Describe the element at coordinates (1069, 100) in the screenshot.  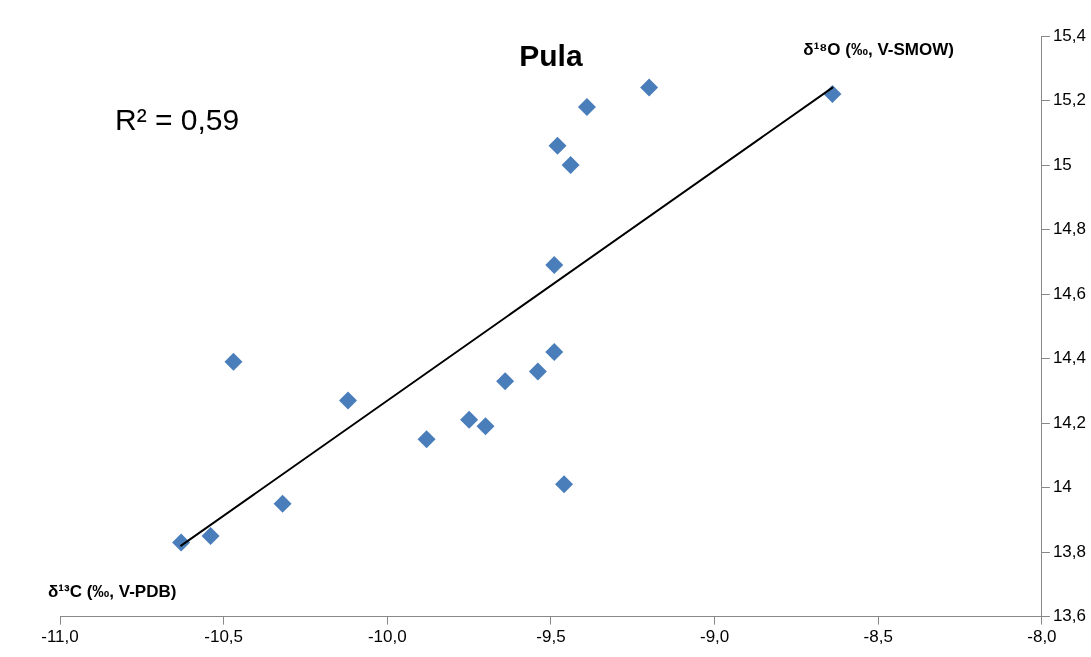
I see `y-tick-label: 15,2` at that location.